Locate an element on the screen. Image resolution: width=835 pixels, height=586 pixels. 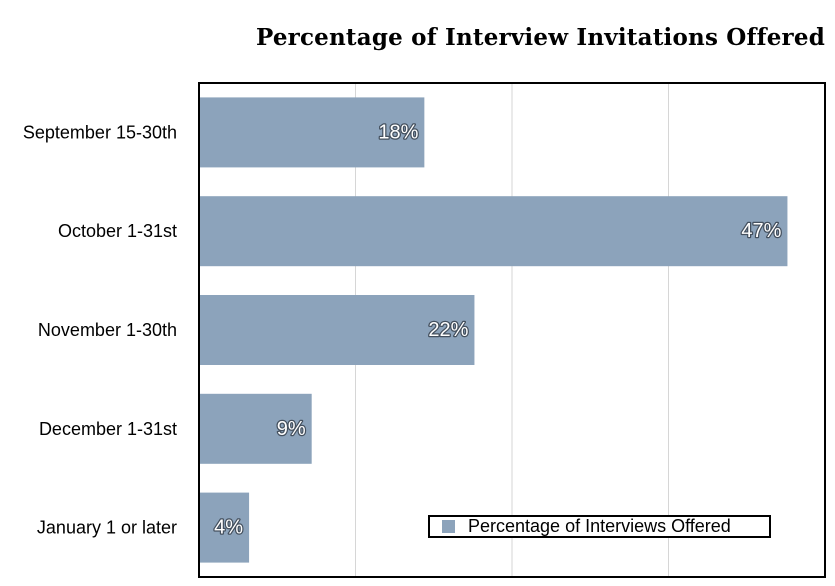
category-label-2: October 1-31st is located at coordinates (117, 231).